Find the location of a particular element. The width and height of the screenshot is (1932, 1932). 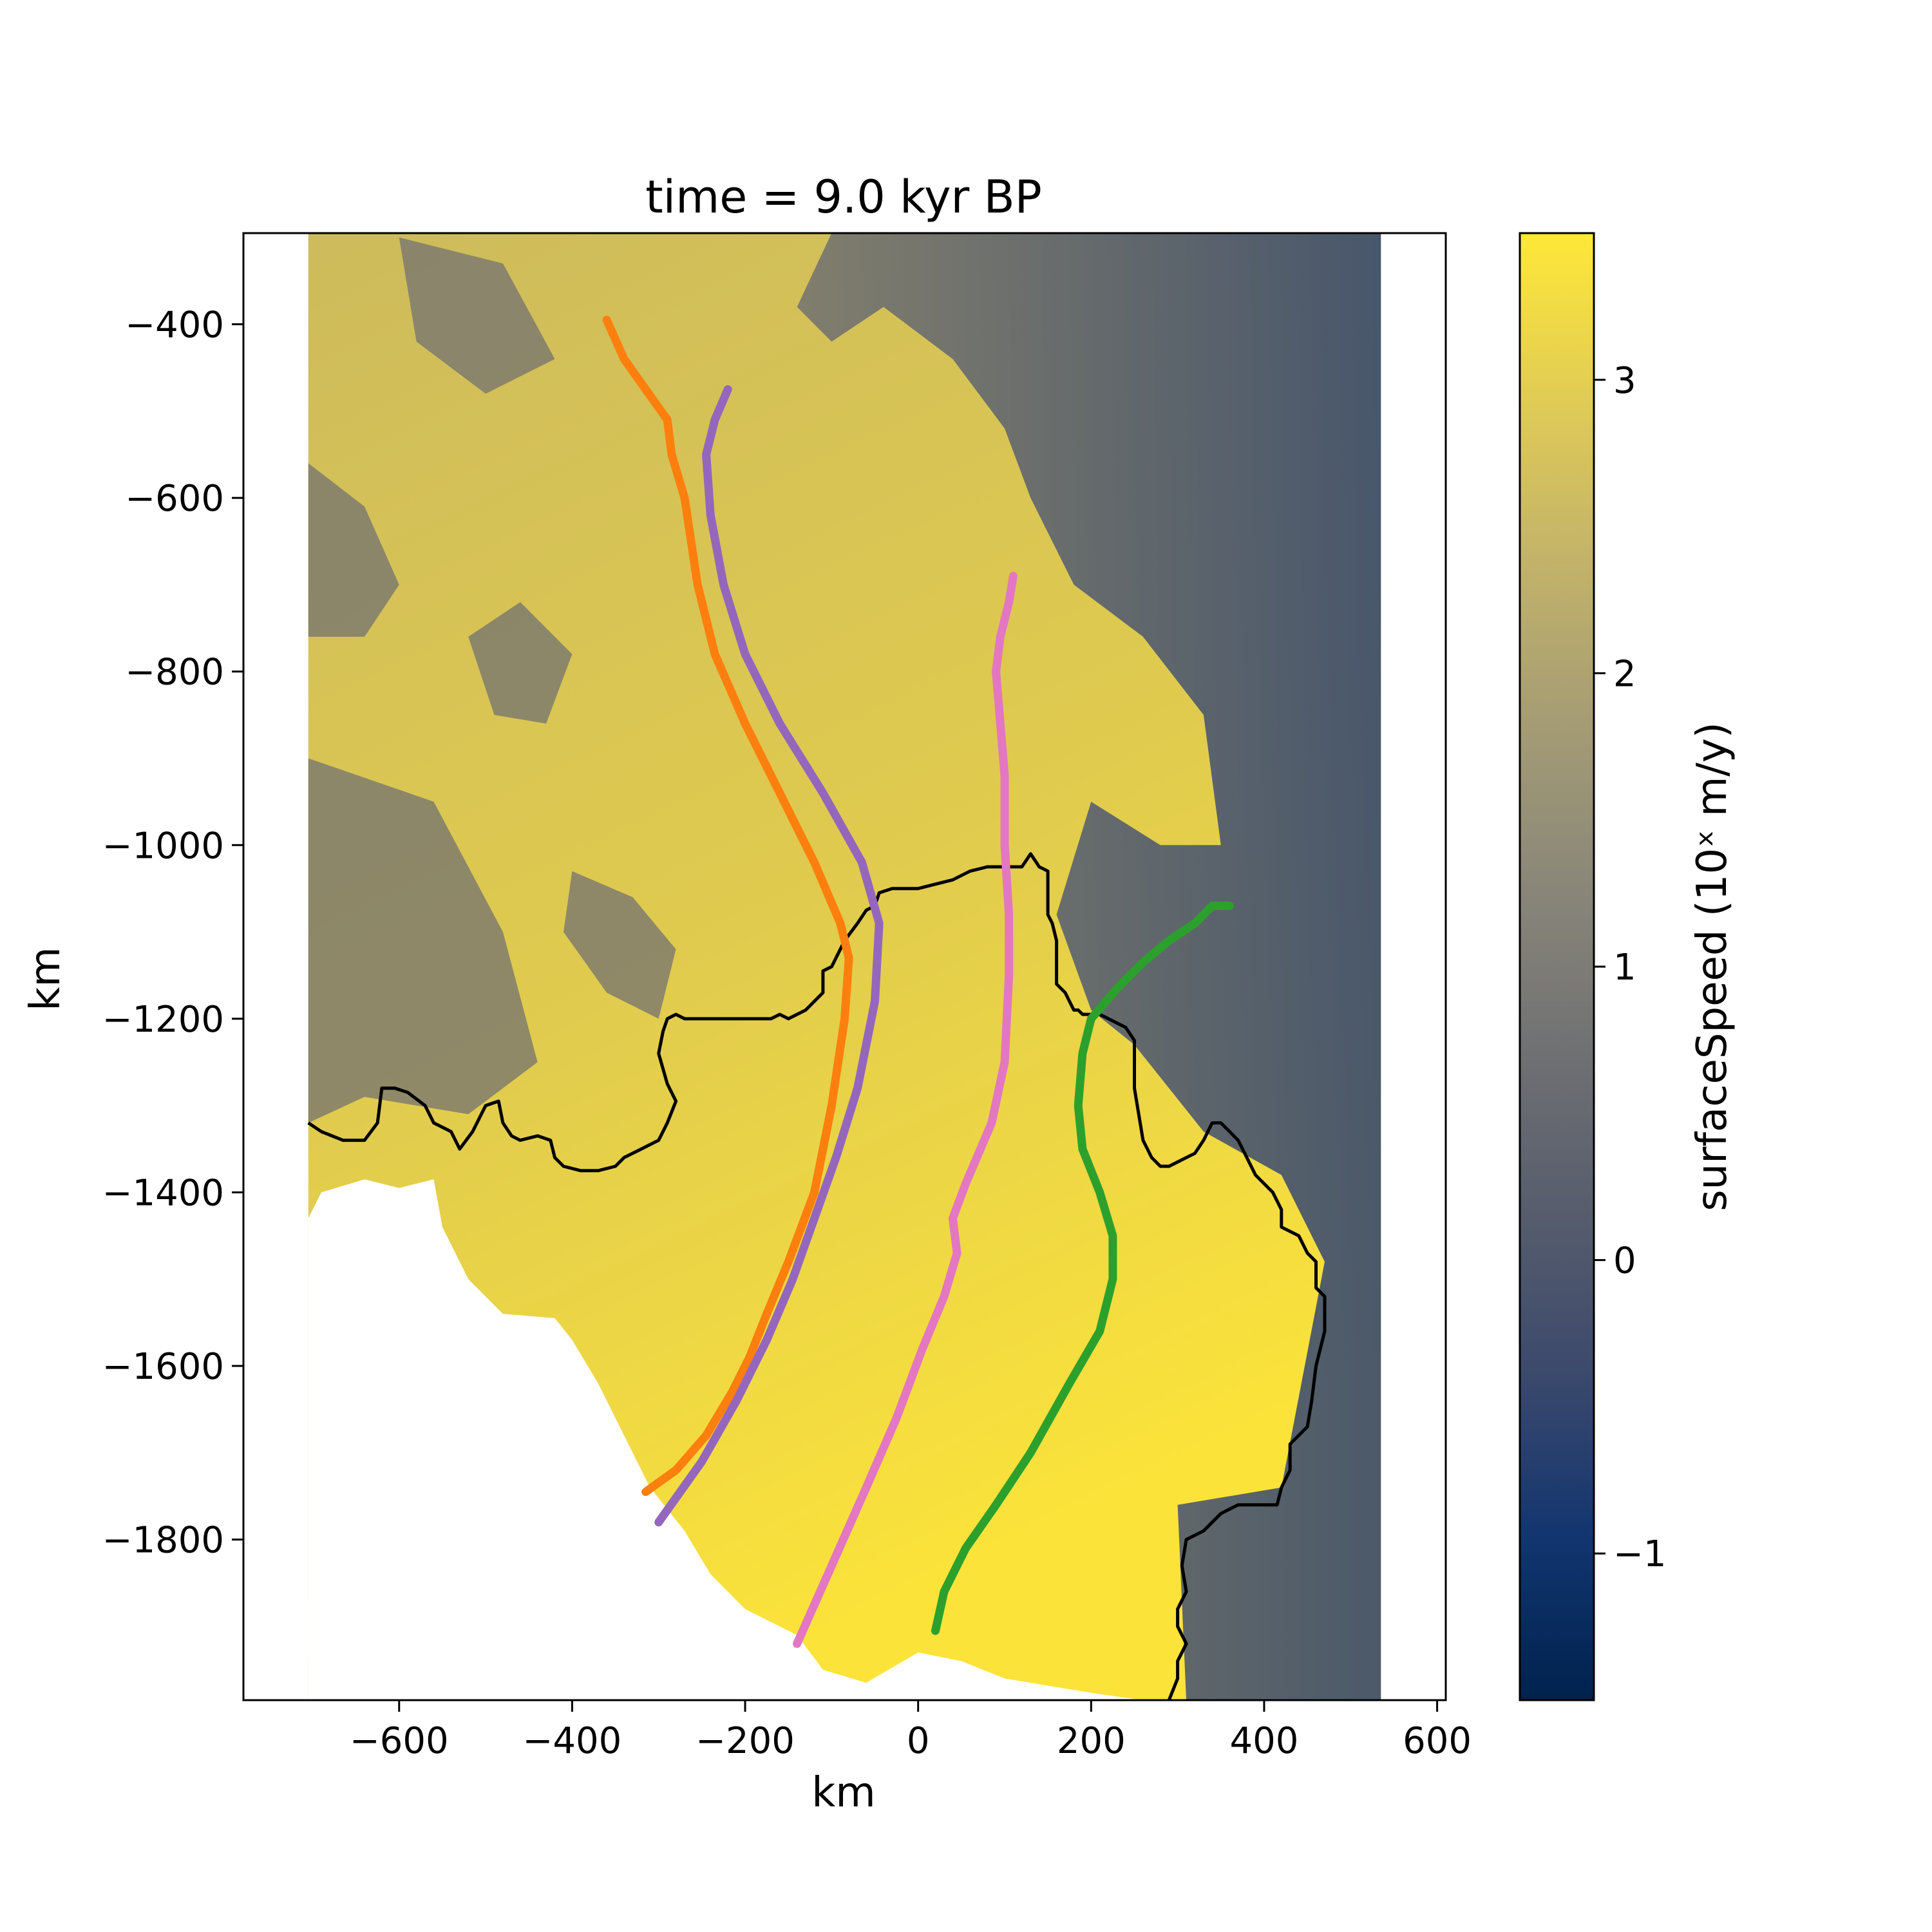

colorbar-tick-label: −1 is located at coordinates (1640, 1554).